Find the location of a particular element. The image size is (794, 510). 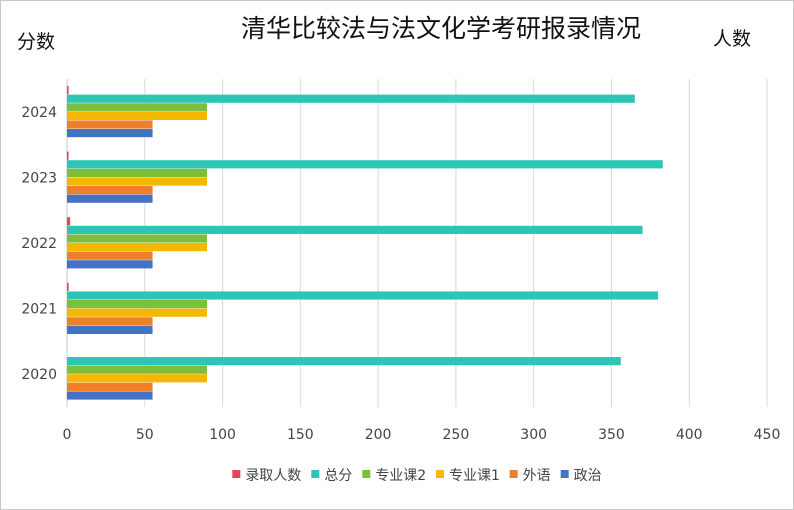

legend-label-专业课1: 专业课1 is located at coordinates (474, 476).